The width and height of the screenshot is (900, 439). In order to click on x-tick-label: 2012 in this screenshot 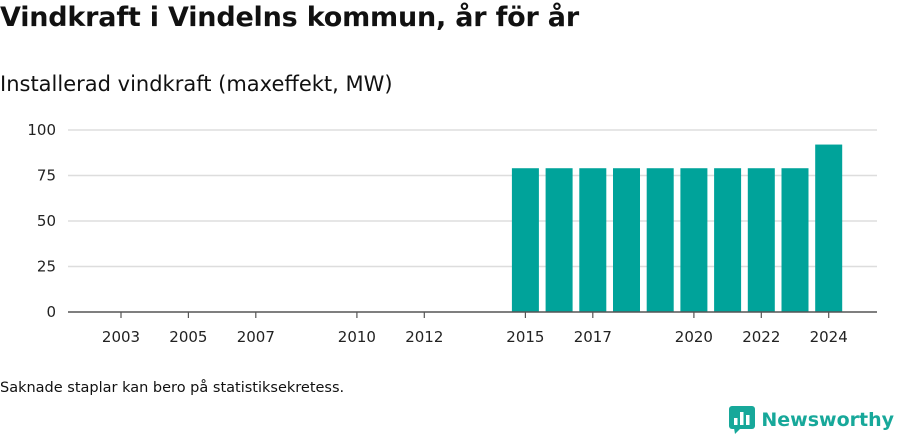, I will do `click(424, 337)`.